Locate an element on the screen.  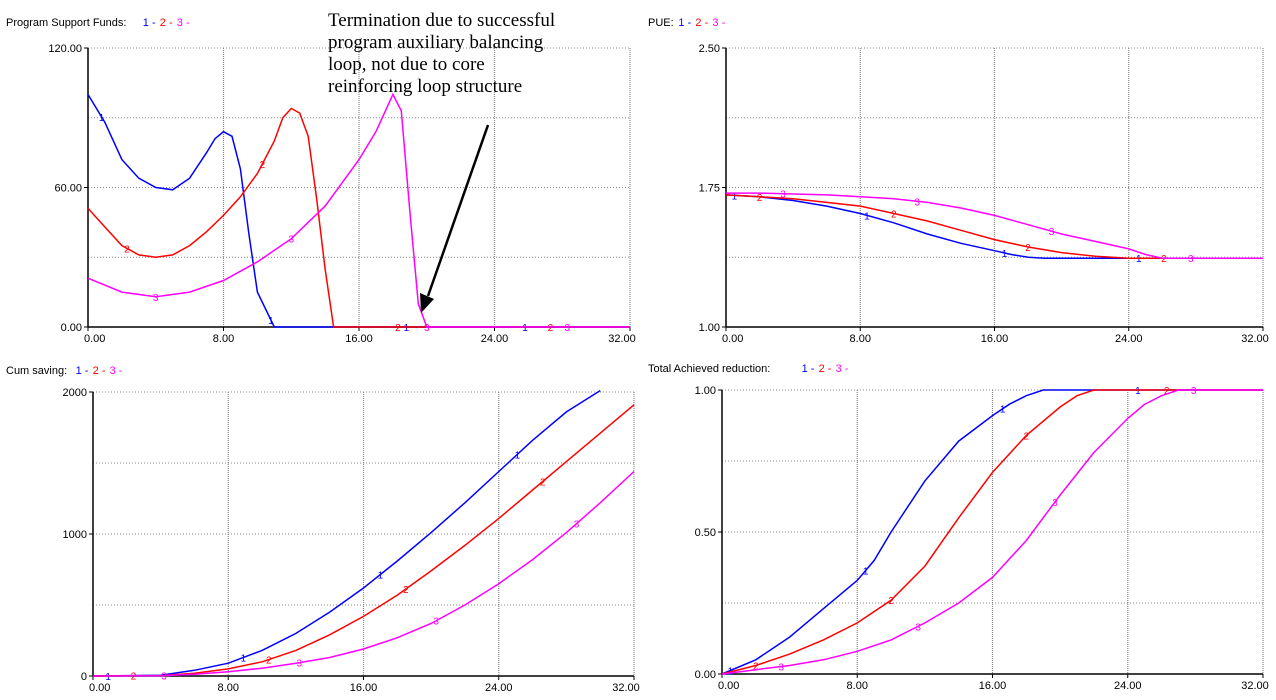
arrow-head is located at coordinates (427, 303).